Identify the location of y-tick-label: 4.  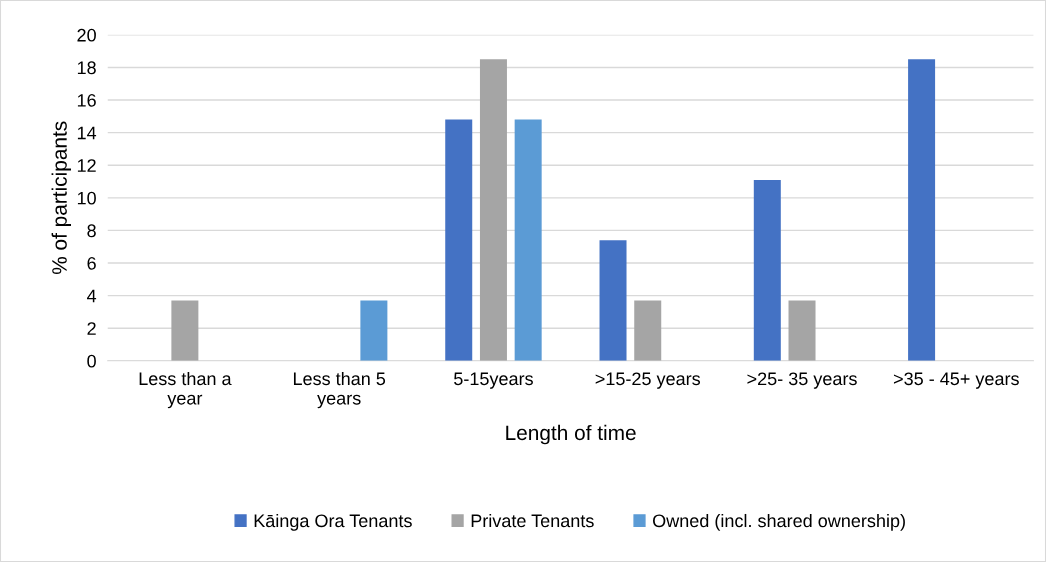
(92, 296).